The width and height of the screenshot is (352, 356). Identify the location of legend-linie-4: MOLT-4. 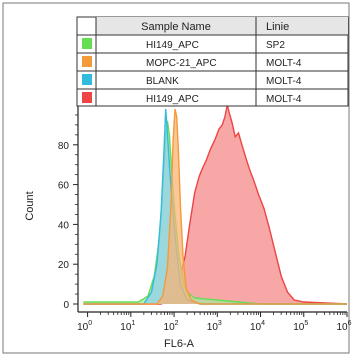
(284, 99).